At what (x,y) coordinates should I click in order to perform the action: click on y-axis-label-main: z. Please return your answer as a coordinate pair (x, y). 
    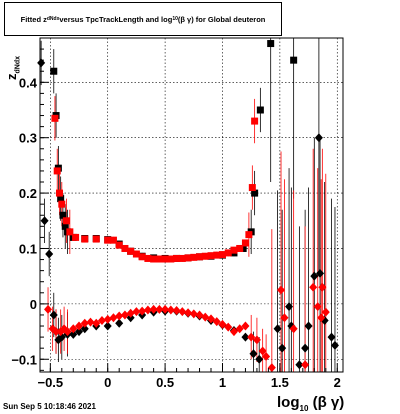
    Looking at the image, I should click on (11, 77).